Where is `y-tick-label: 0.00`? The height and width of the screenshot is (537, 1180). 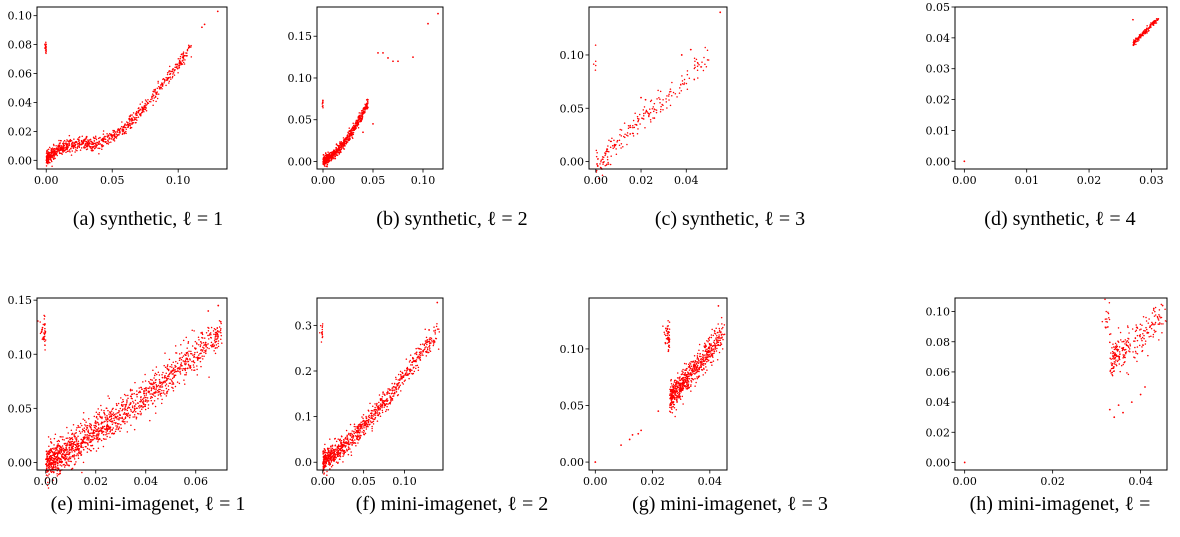 y-tick-label: 0.00 is located at coordinates (938, 161).